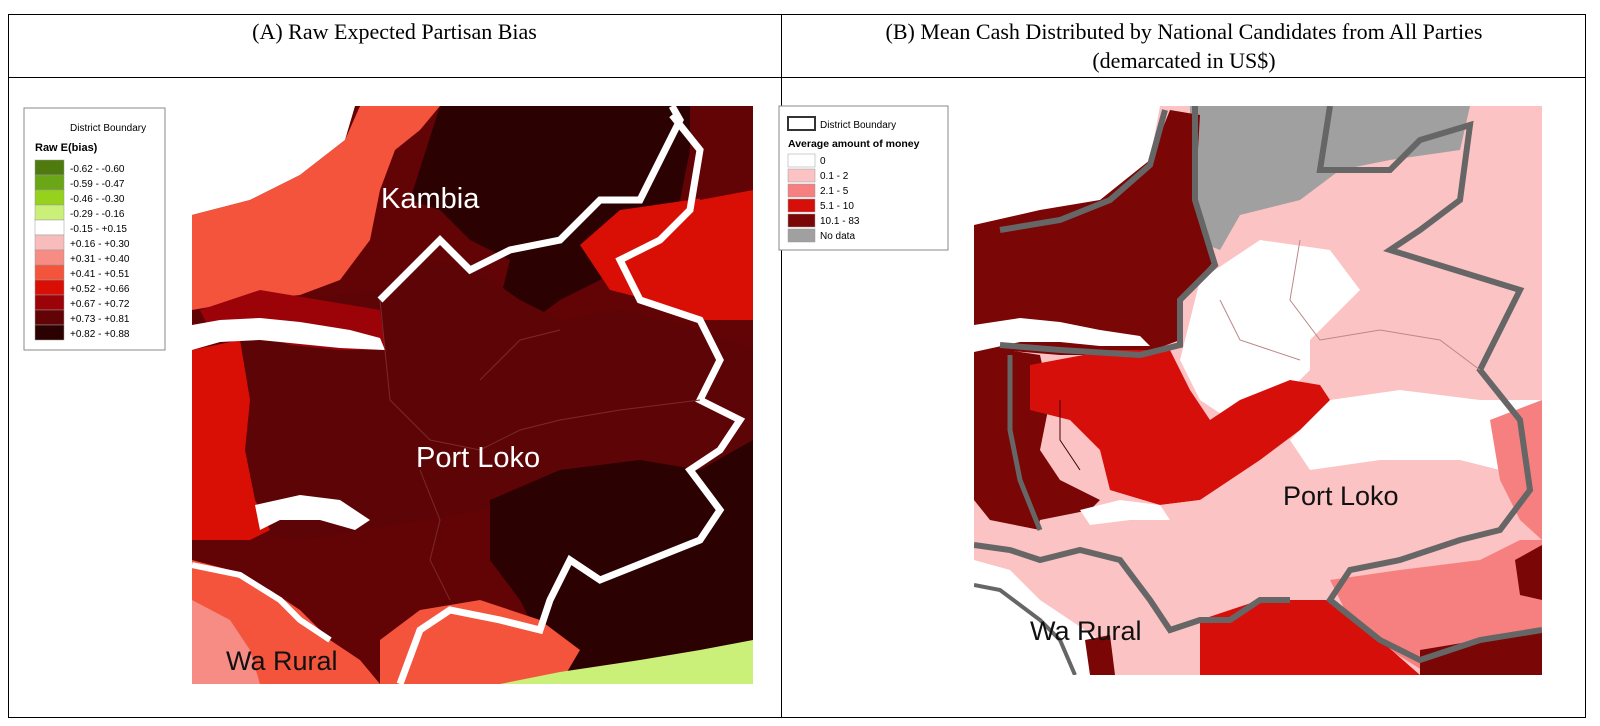 This screenshot has width=1600, height=726. I want to click on label-kambia: Kambia, so click(430, 199).